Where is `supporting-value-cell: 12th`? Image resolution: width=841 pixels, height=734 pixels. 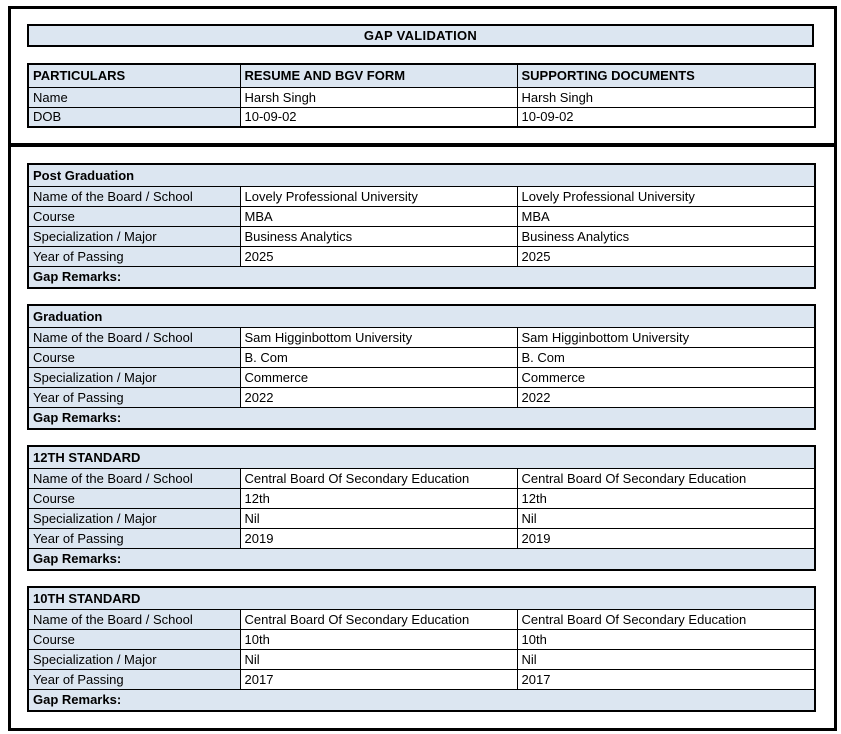 supporting-value-cell: 12th is located at coordinates (666, 498).